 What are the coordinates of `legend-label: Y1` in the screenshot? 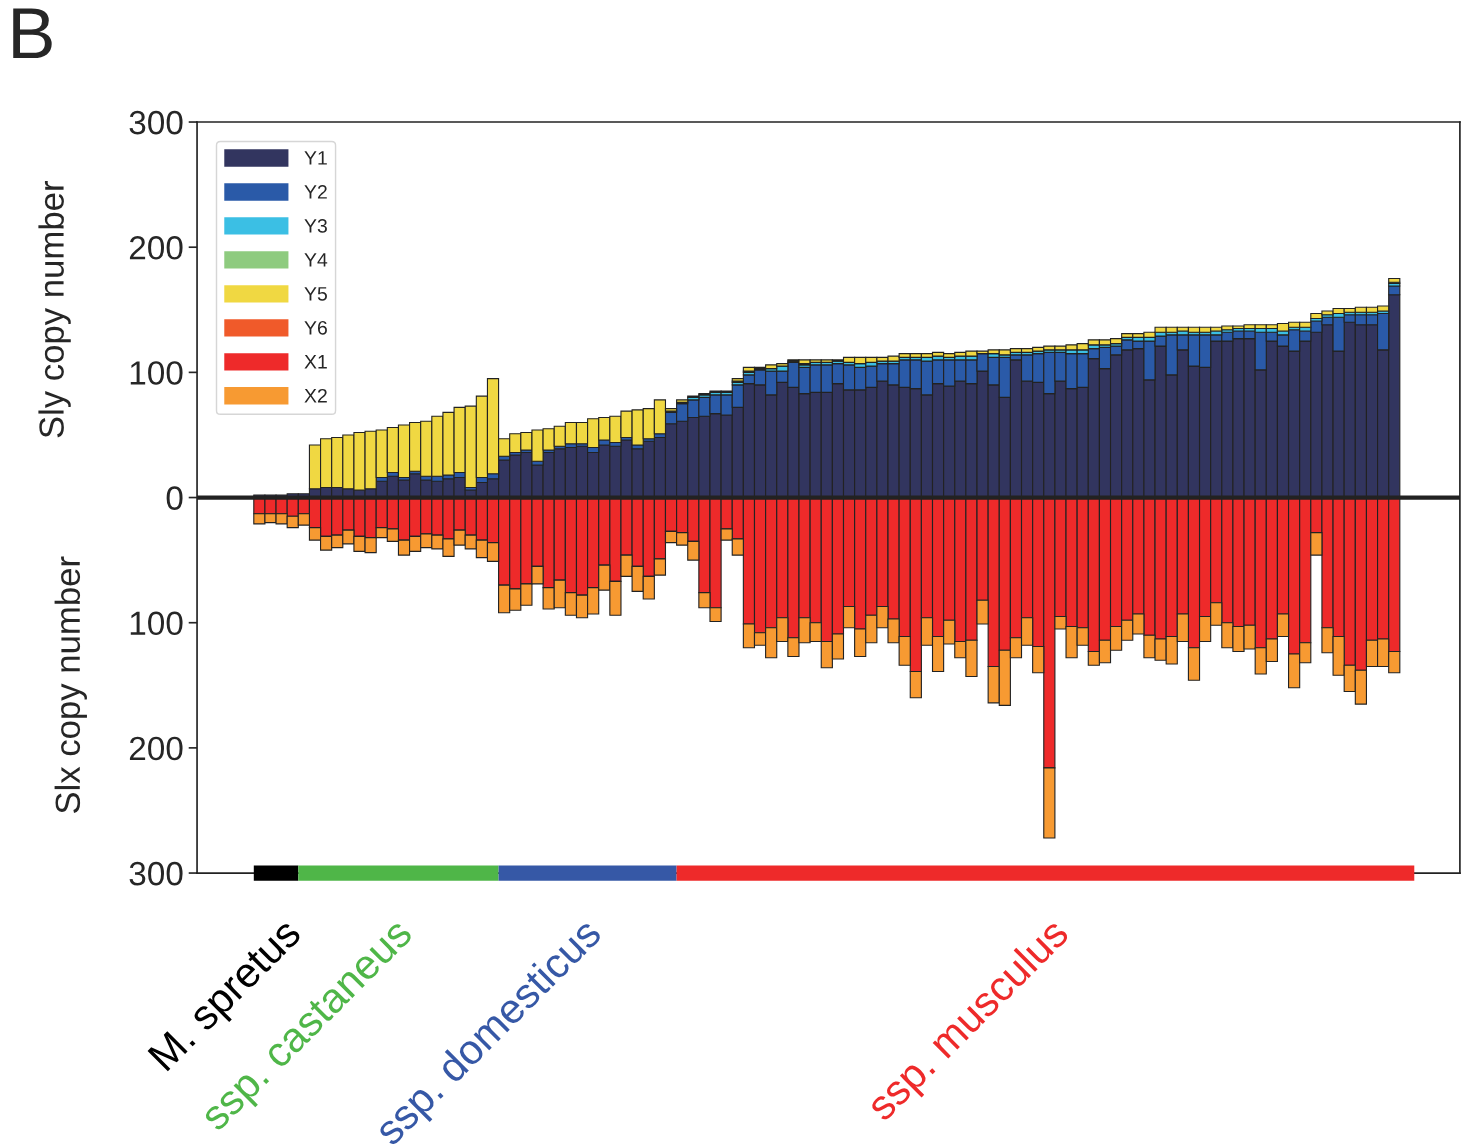 It's located at (315, 158).